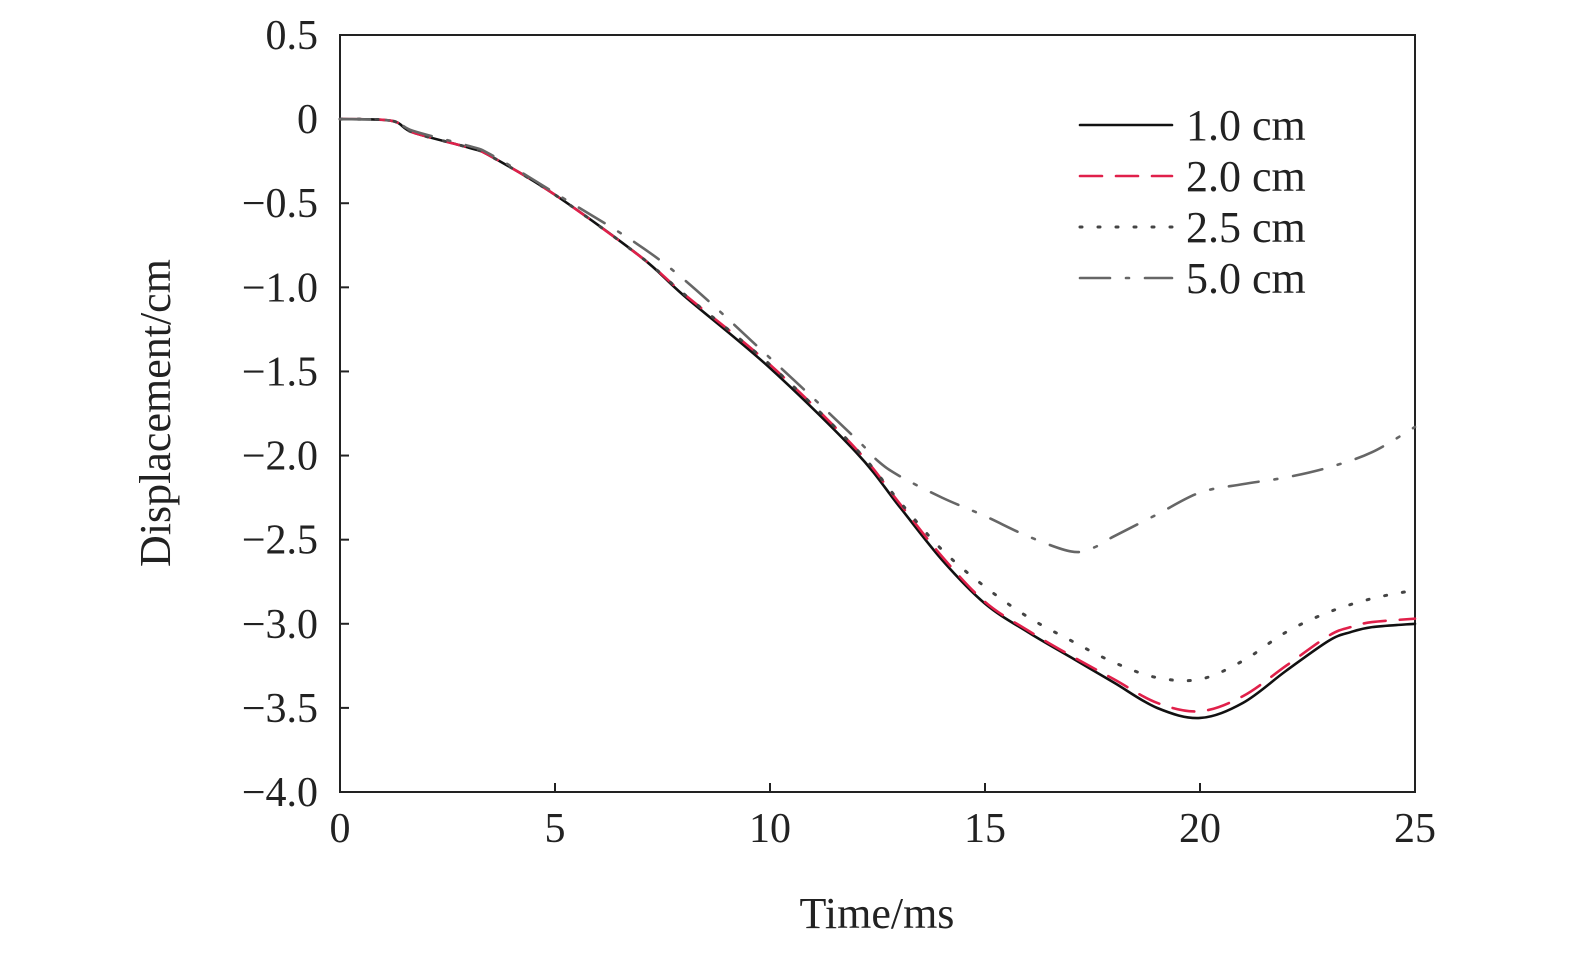 This screenshot has height=960, width=1575. Describe the element at coordinates (280, 541) in the screenshot. I see `y-tick-label: −2.5` at that location.